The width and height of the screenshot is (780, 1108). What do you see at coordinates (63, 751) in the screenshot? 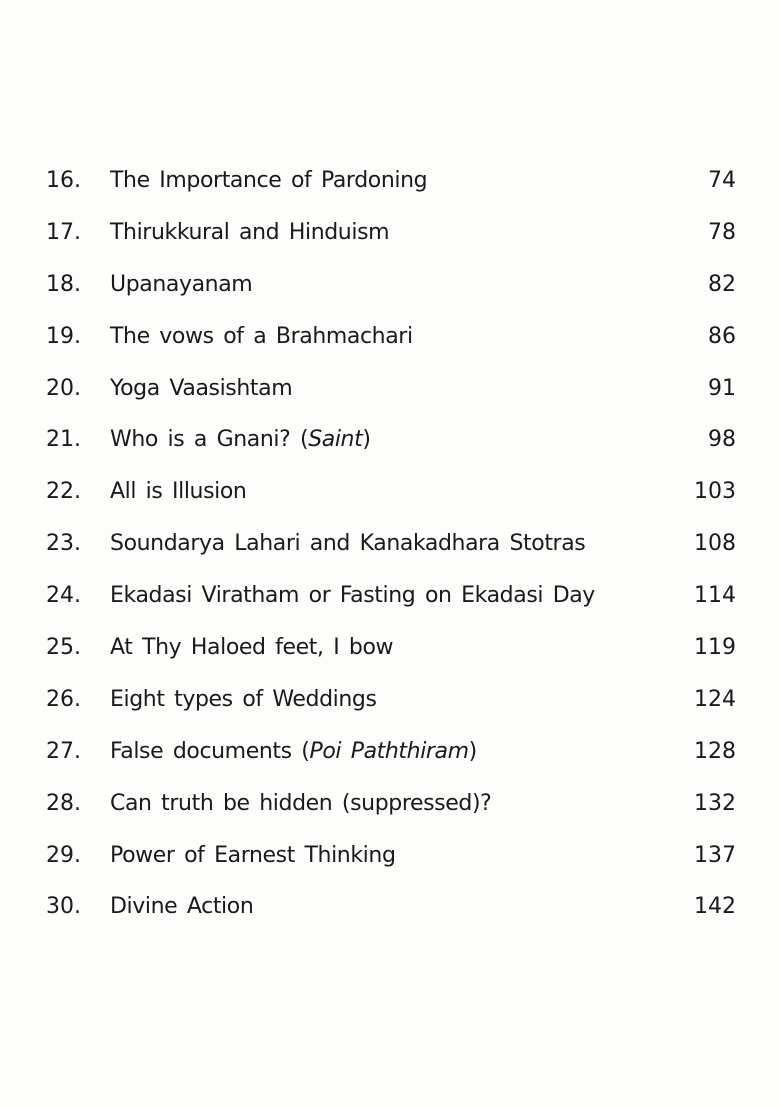
I see `chapter-number: 27.` at bounding box center [63, 751].